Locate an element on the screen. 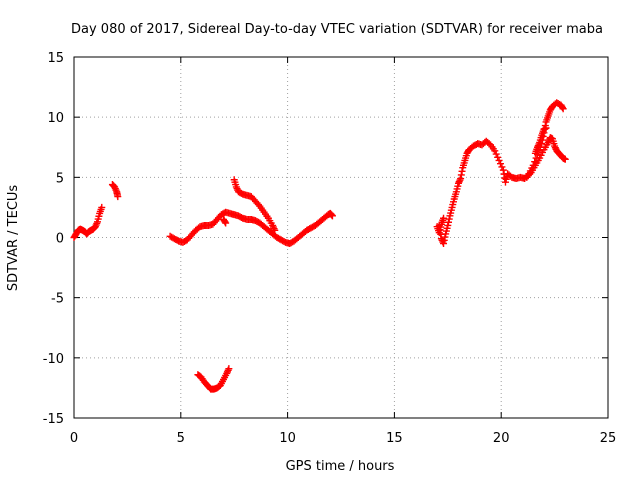  x-tick-label: 25 is located at coordinates (608, 438).